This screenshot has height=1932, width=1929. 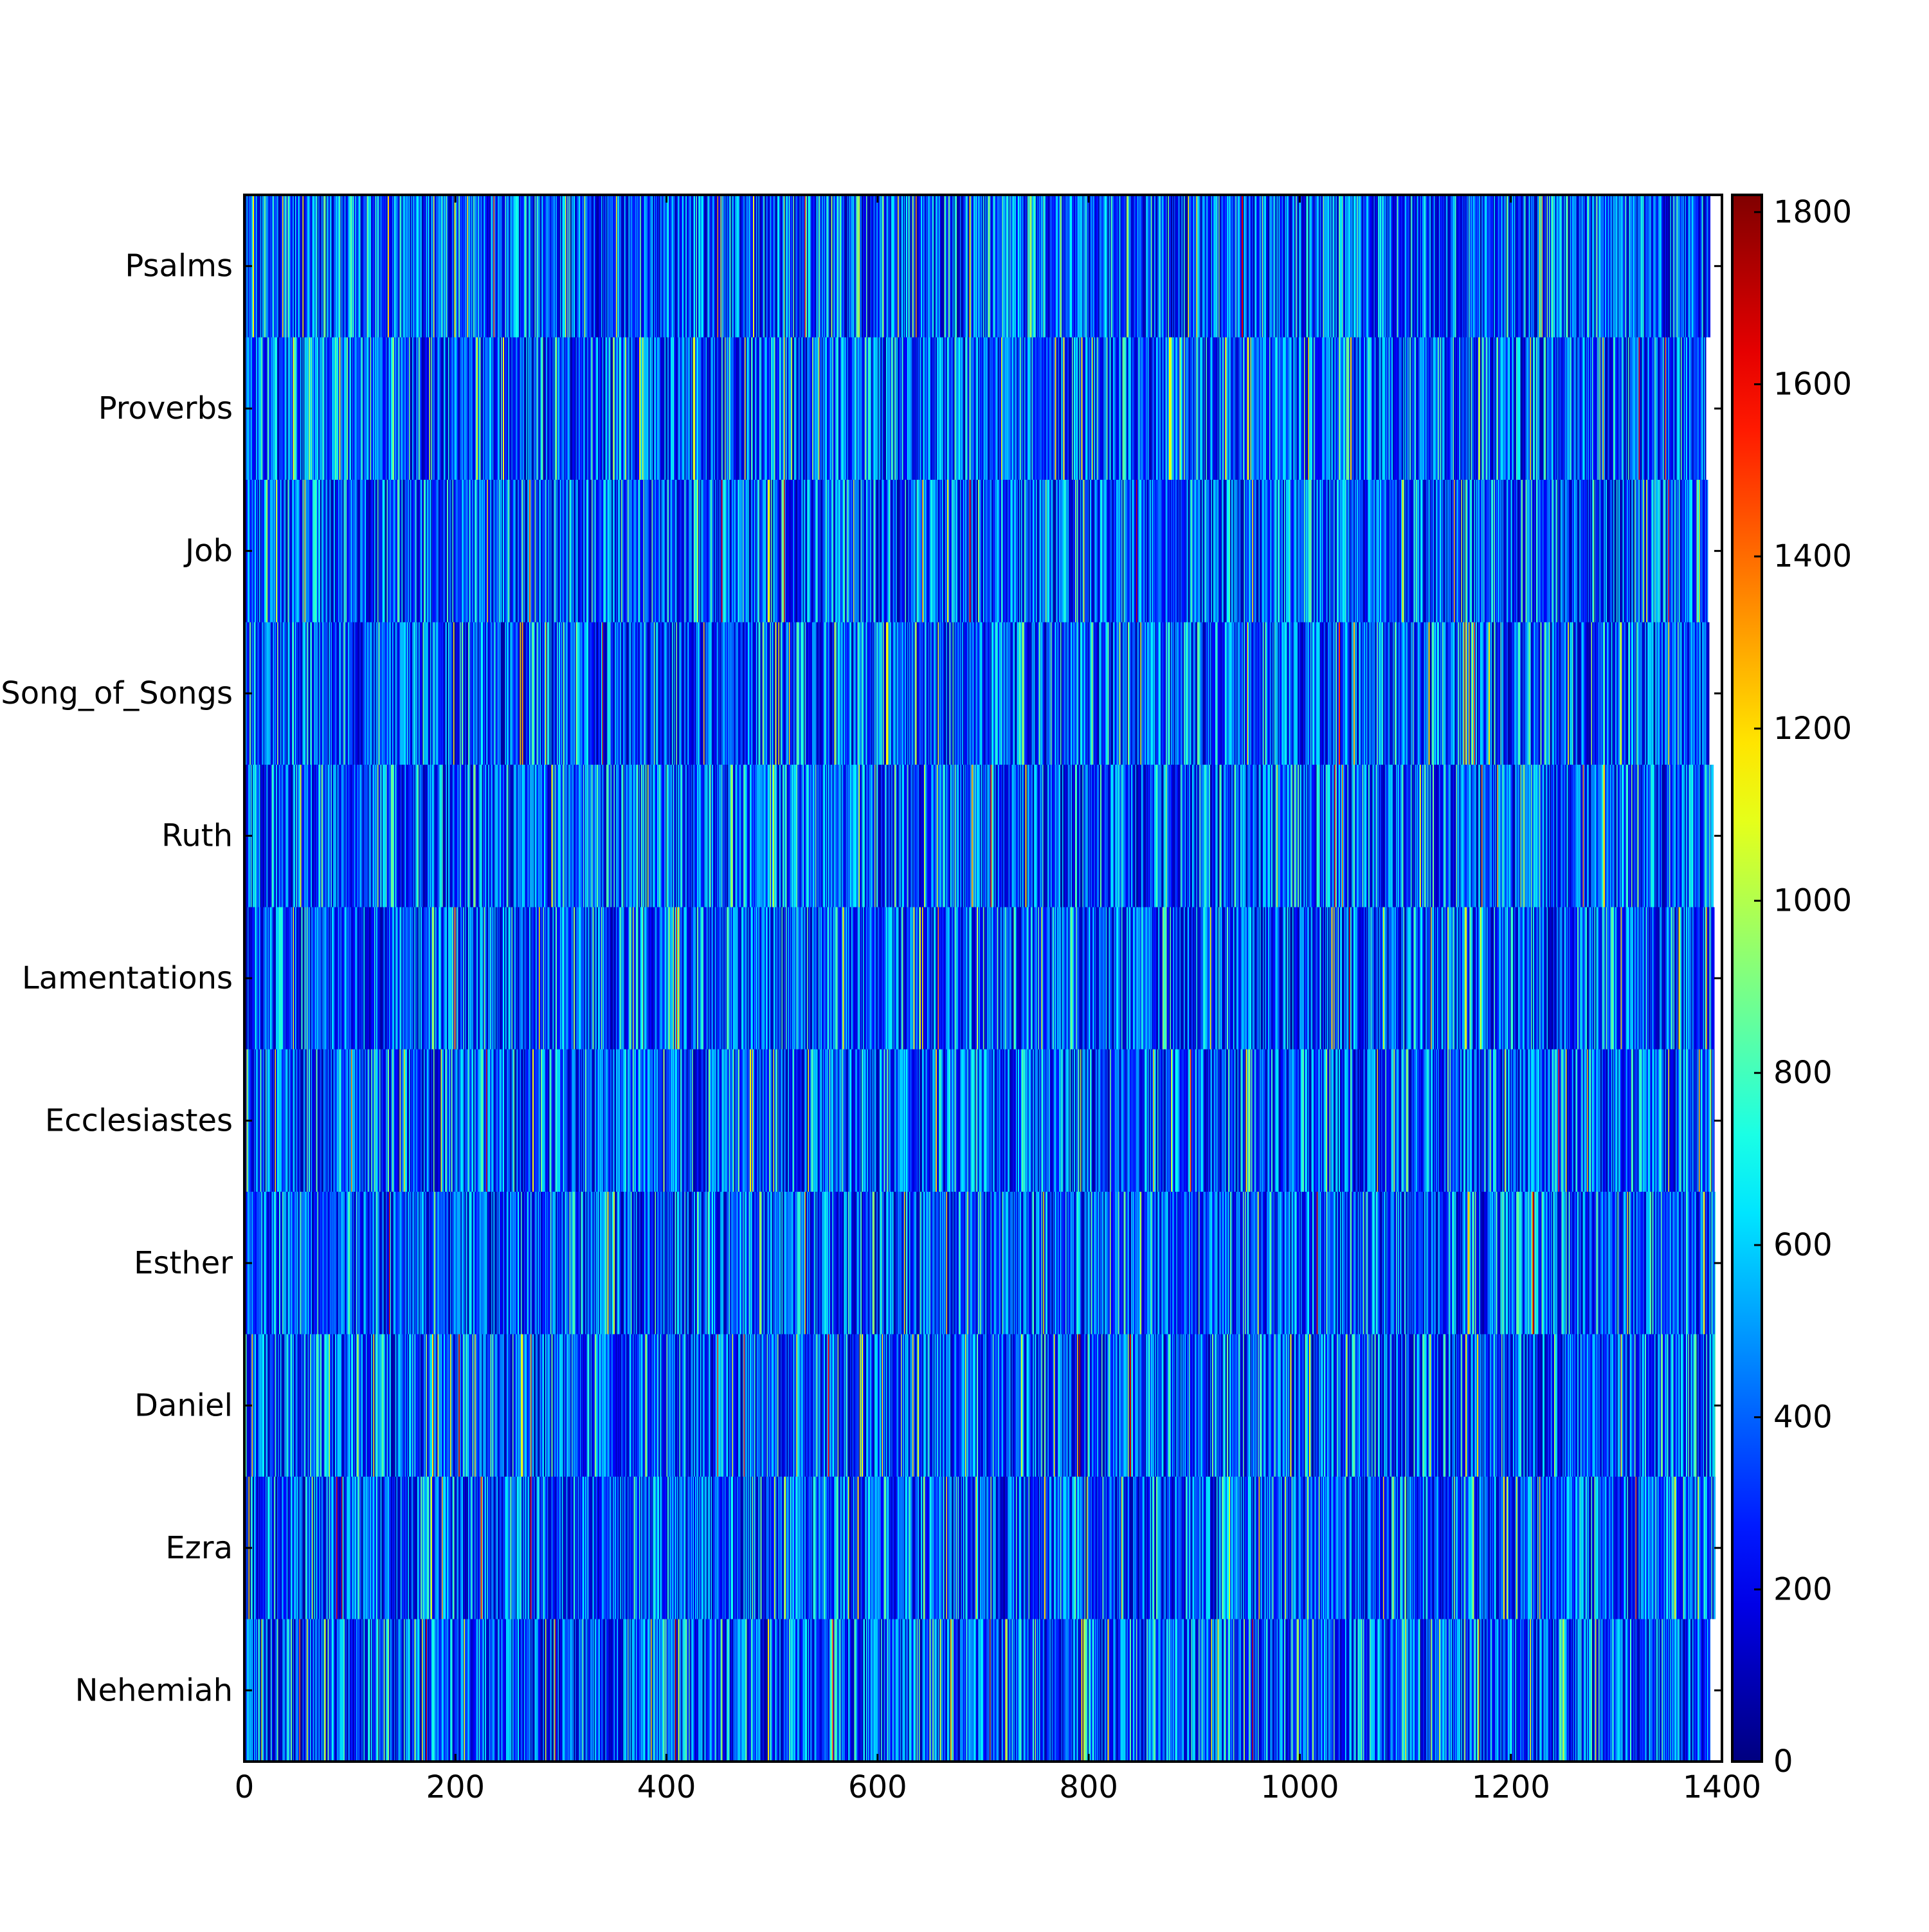 I want to click on x-tick-label: 600, so click(x=877, y=1787).